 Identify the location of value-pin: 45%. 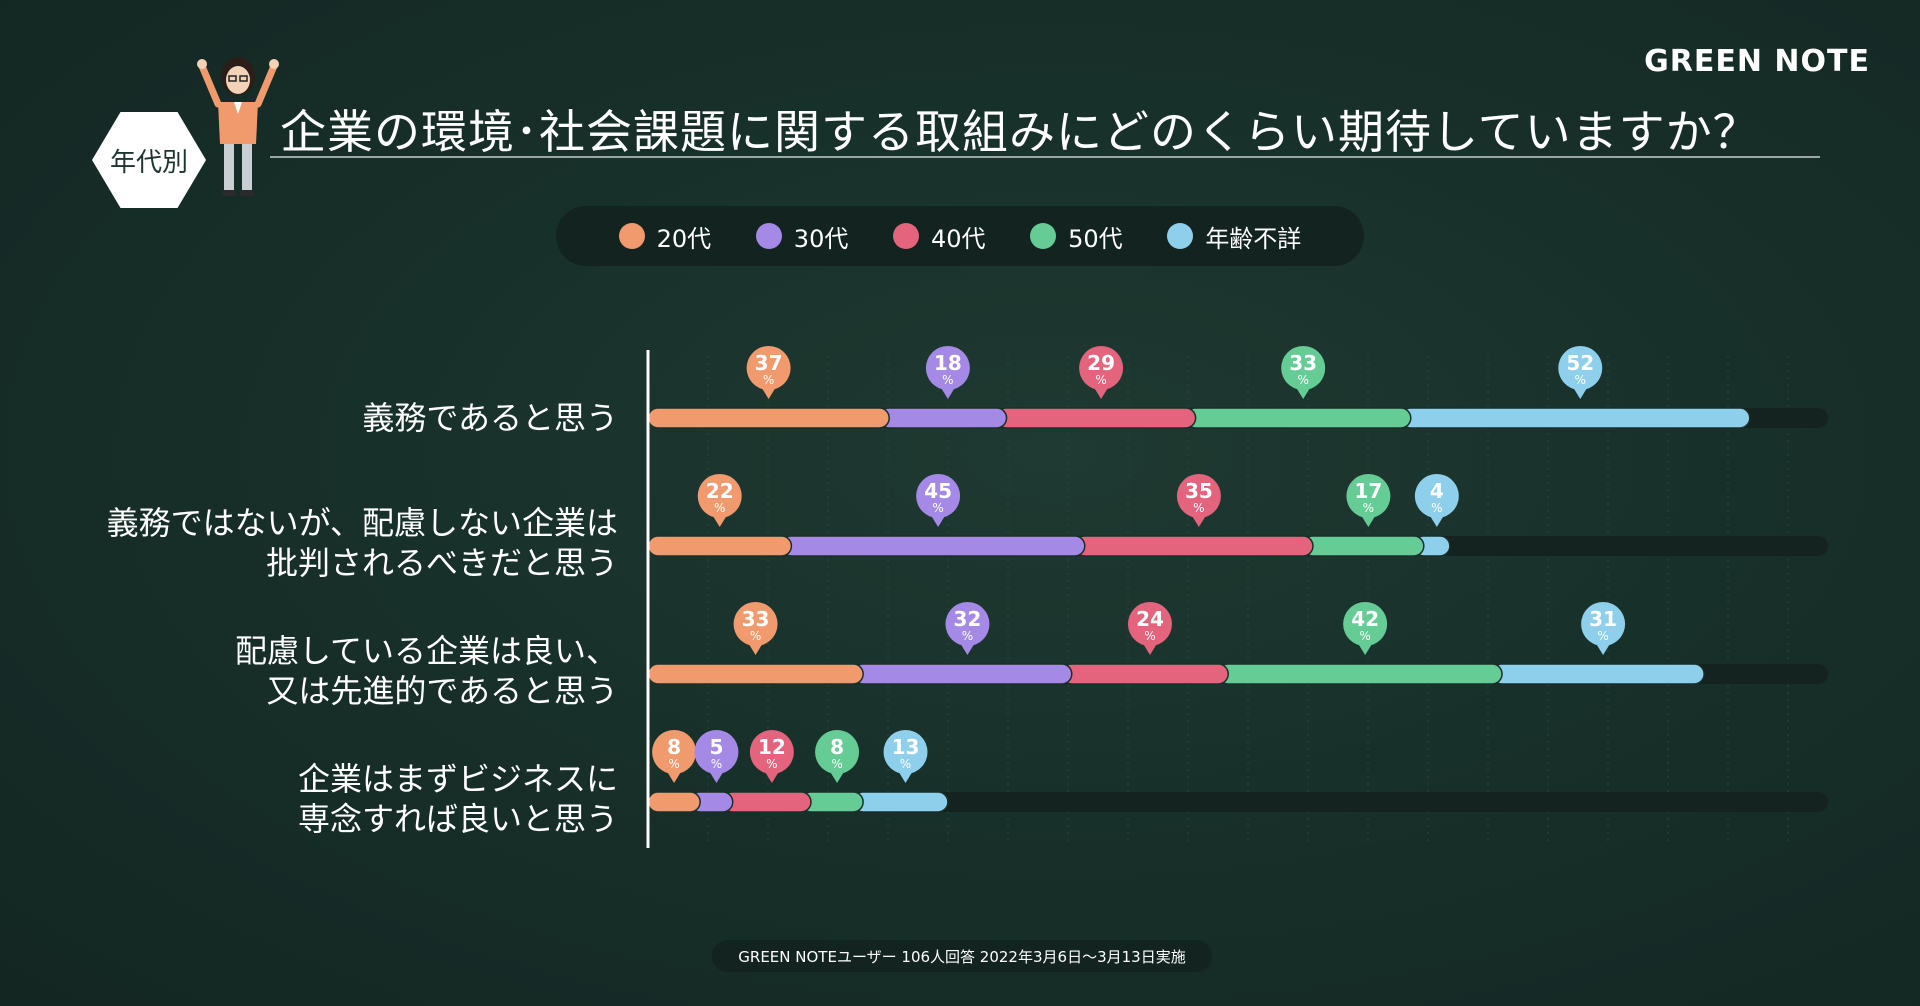
(938, 500).